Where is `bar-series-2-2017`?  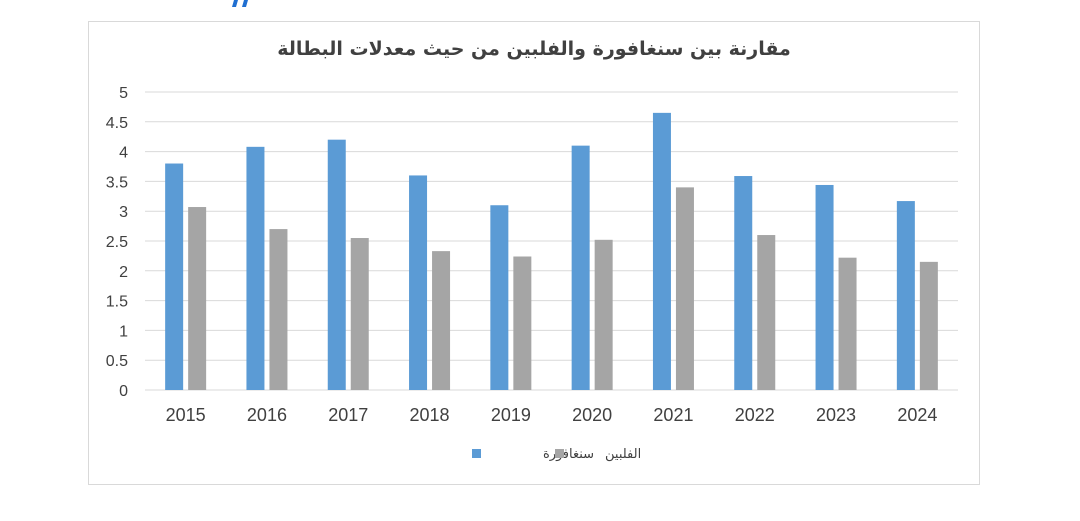
bar-series-2-2017 is located at coordinates (359, 314).